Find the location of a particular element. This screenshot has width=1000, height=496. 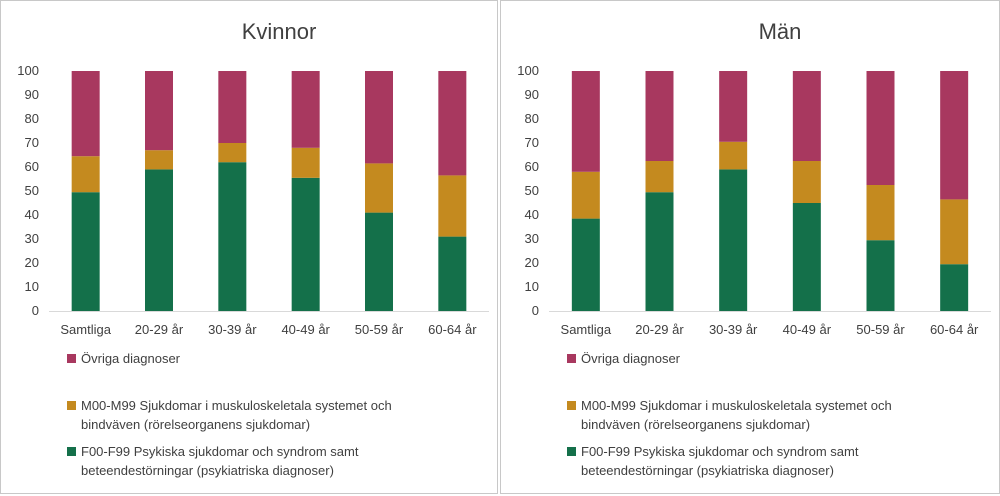

chart-title: Kvinnor is located at coordinates (279, 31).